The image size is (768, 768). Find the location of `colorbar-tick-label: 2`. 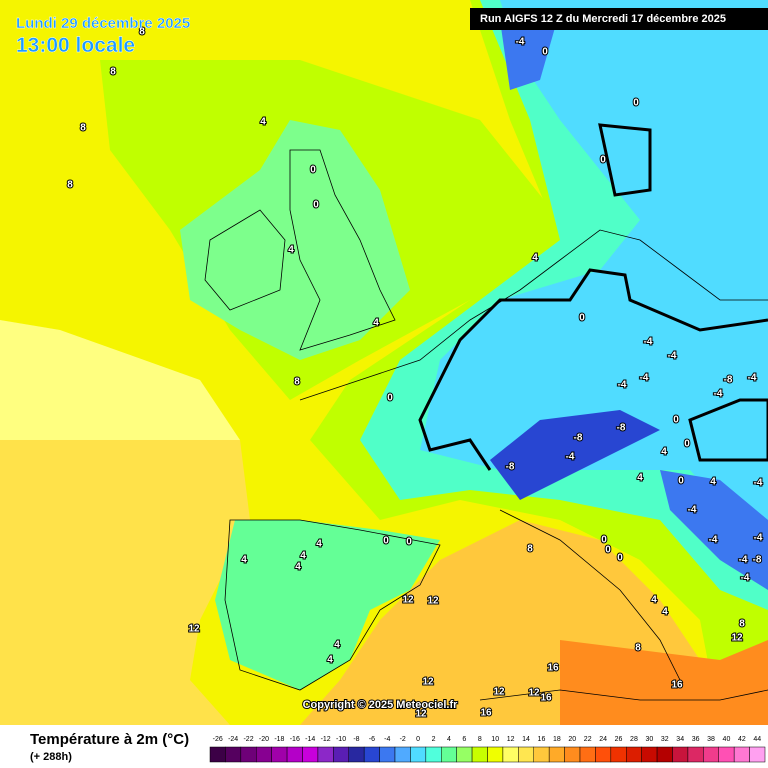

colorbar-tick-label: 2 is located at coordinates (434, 739).